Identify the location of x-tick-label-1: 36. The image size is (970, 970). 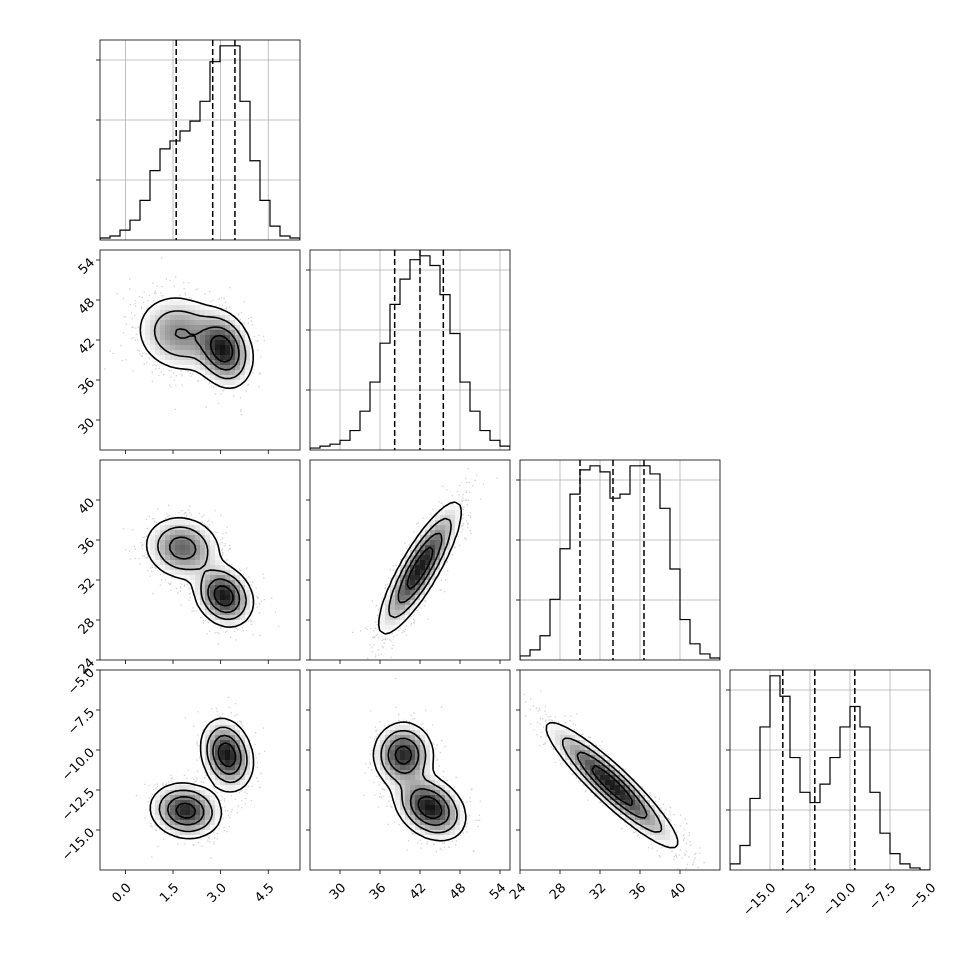
(378, 892).